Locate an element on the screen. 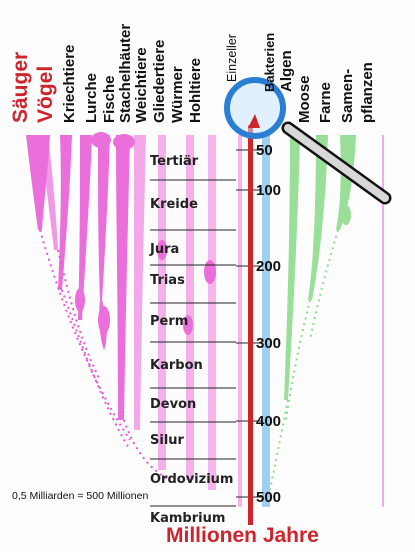  era-perm: Perm is located at coordinates (169, 321).